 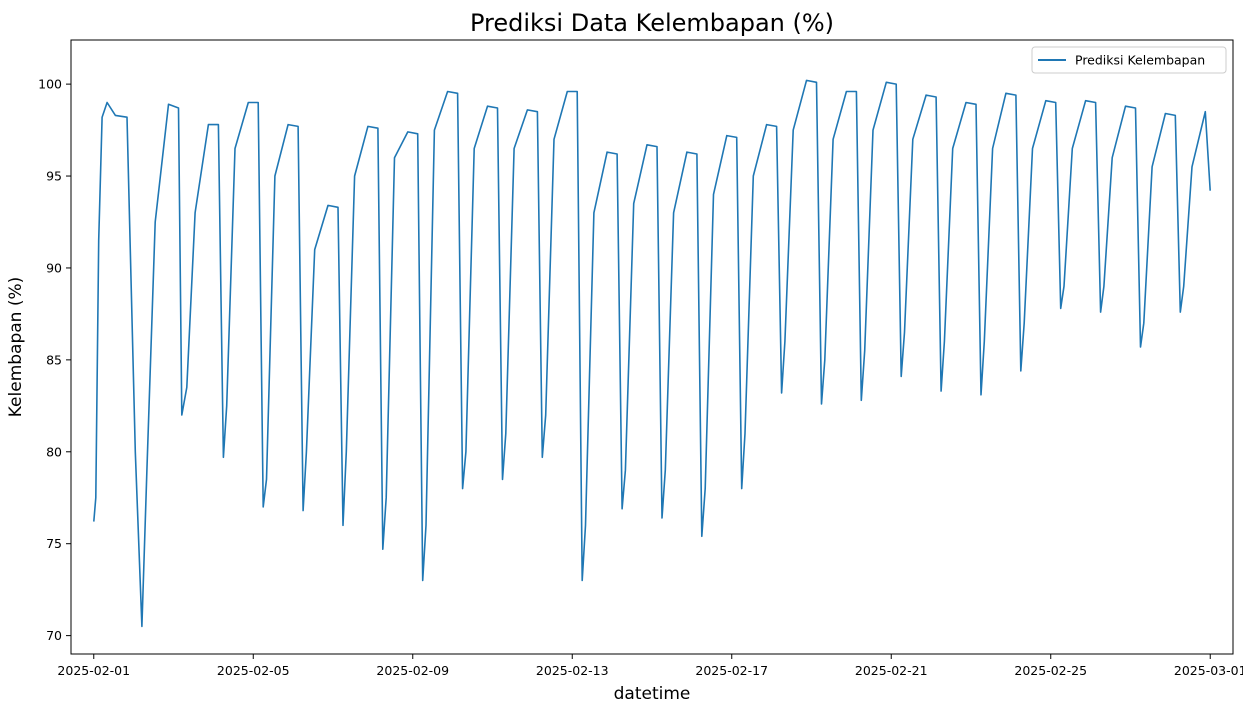 What do you see at coordinates (54, 267) in the screenshot?
I see `y-tick-label: 90` at bounding box center [54, 267].